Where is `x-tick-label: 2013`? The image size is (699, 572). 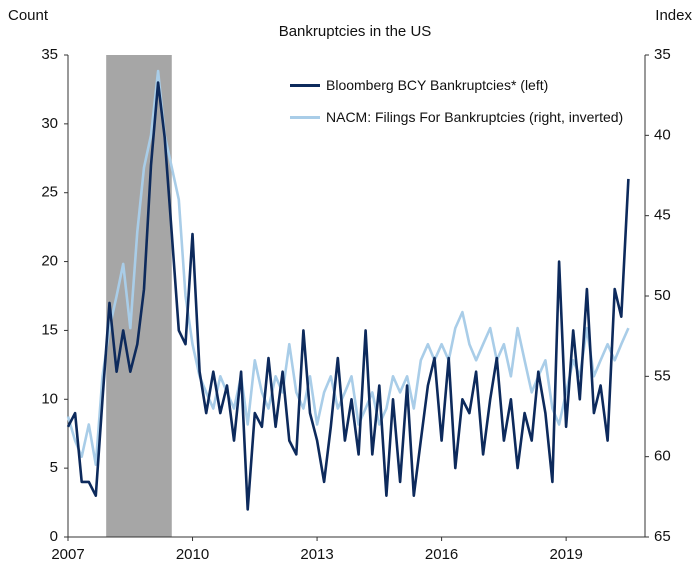
x-tick-label: 2013 is located at coordinates (316, 554).